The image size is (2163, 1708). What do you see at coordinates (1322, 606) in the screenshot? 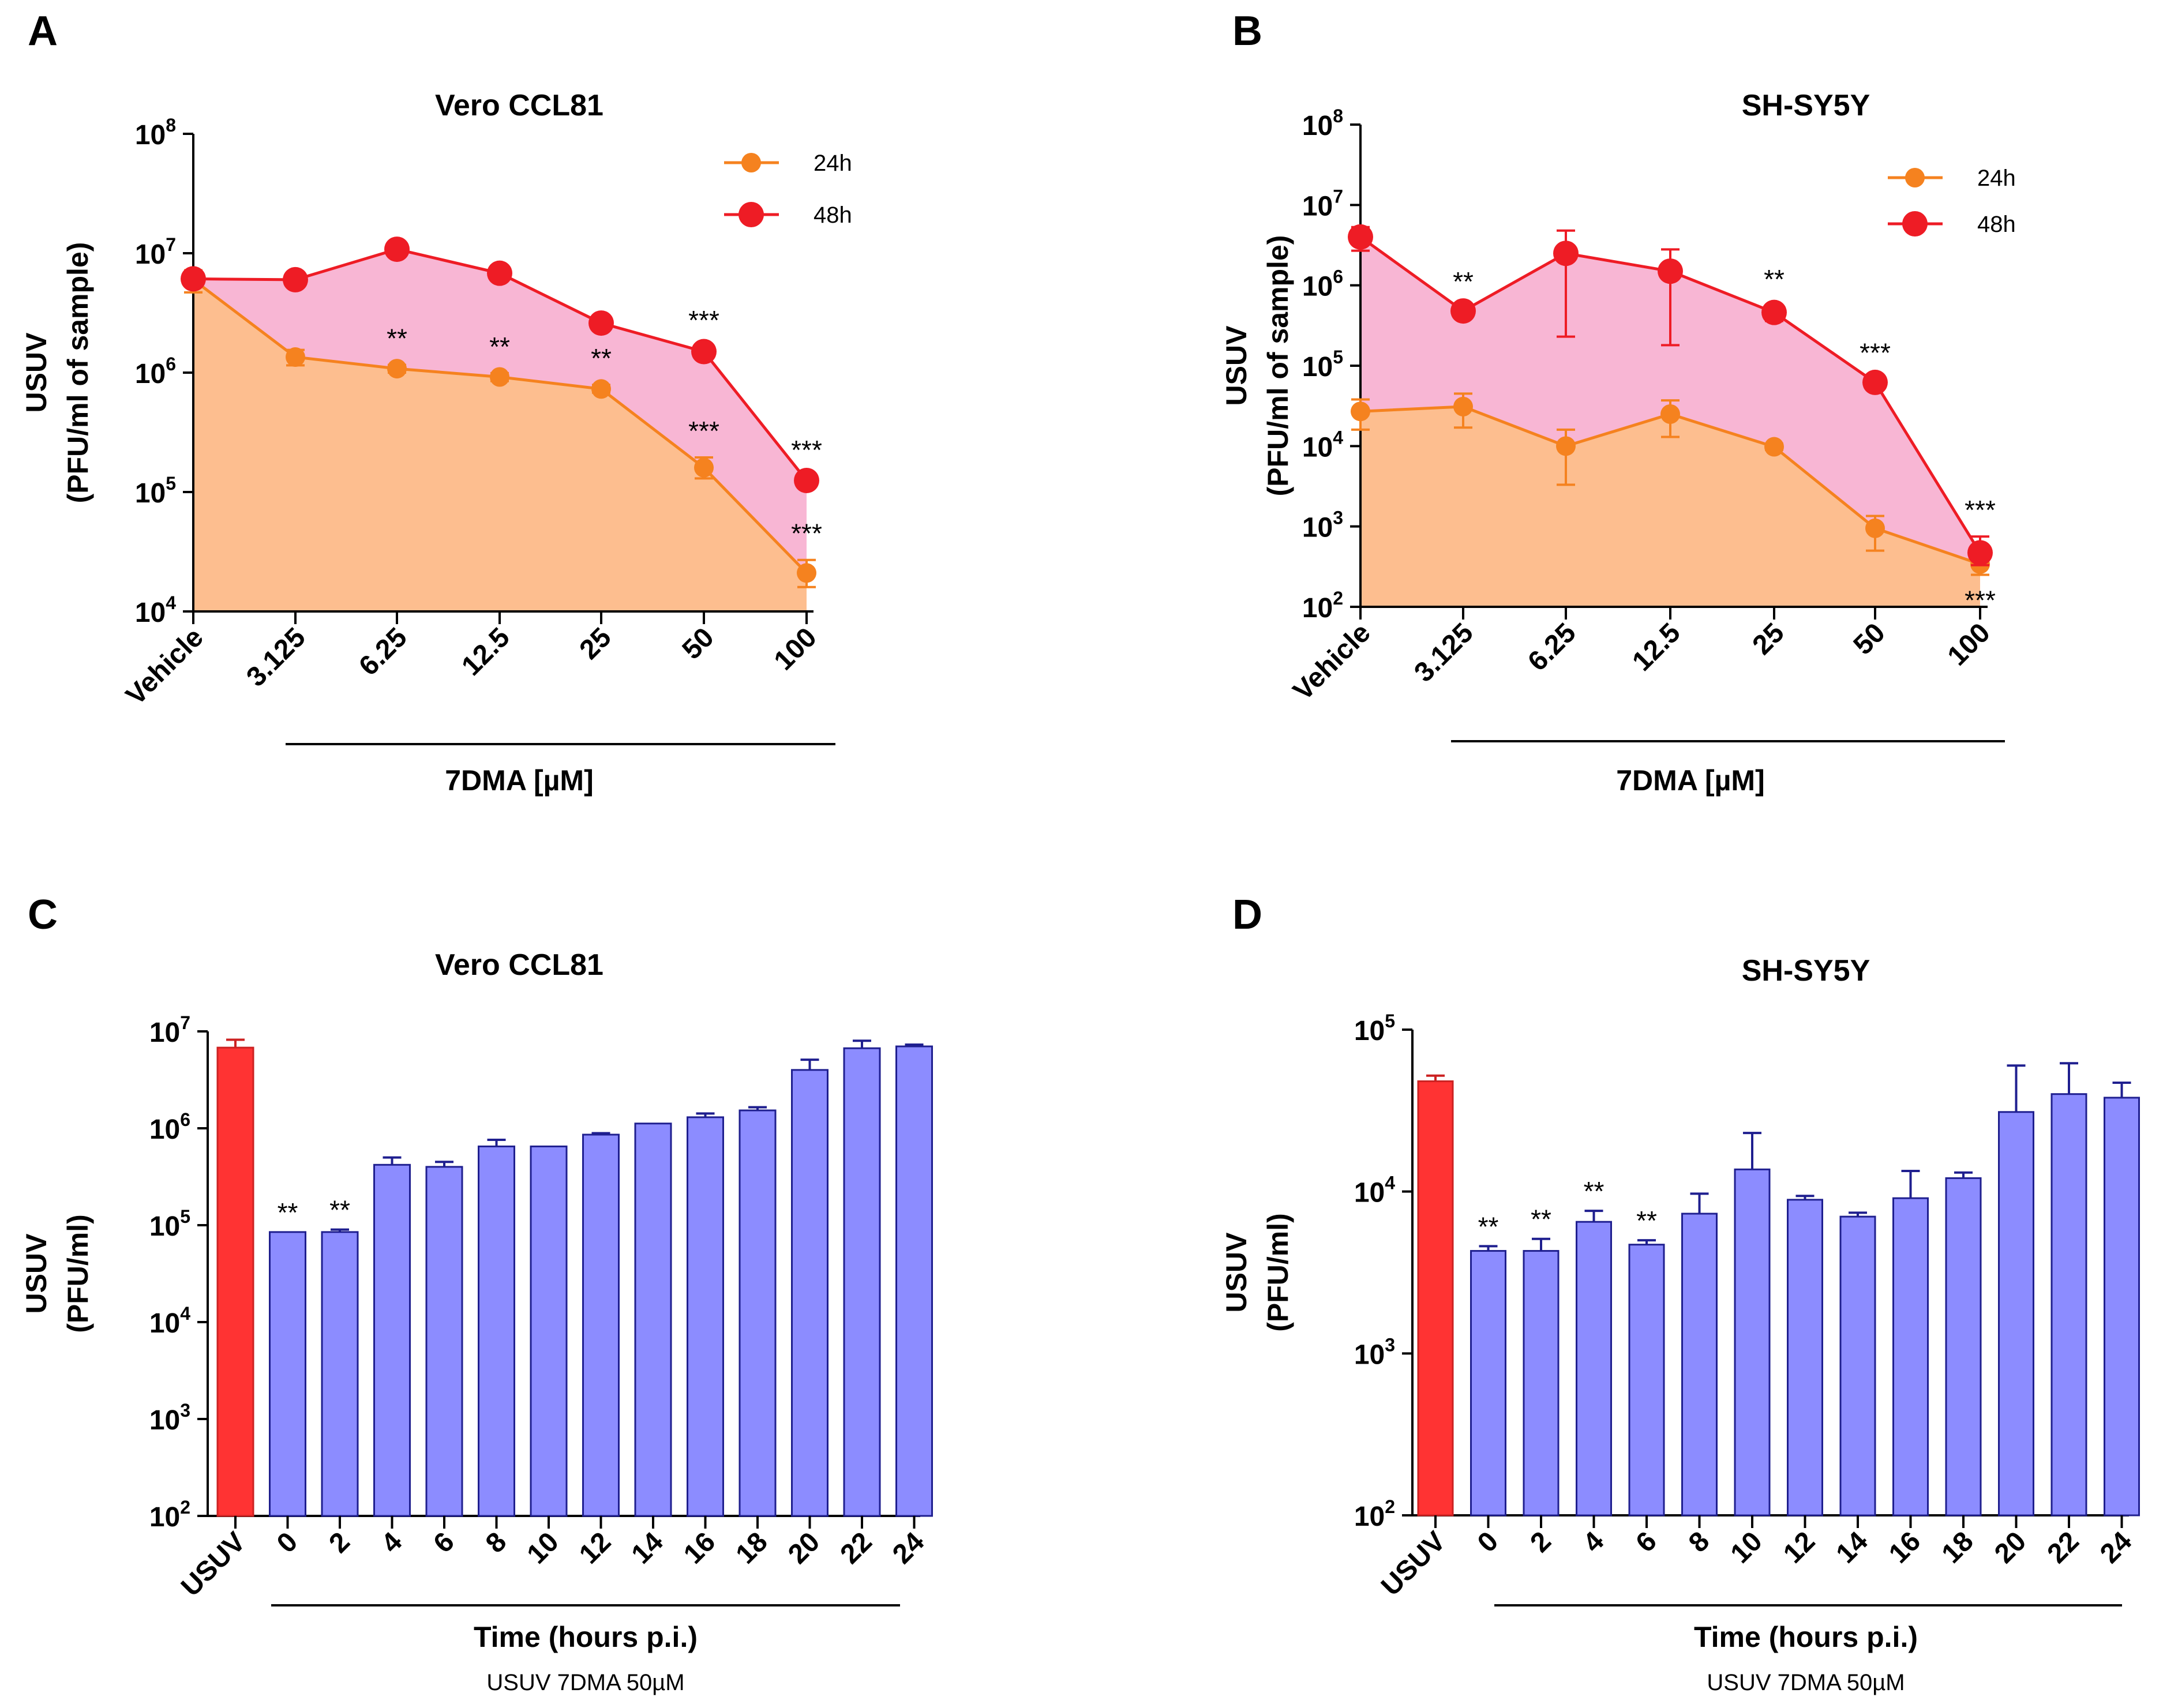
I see `y-tick-label: 10²` at bounding box center [1322, 606].